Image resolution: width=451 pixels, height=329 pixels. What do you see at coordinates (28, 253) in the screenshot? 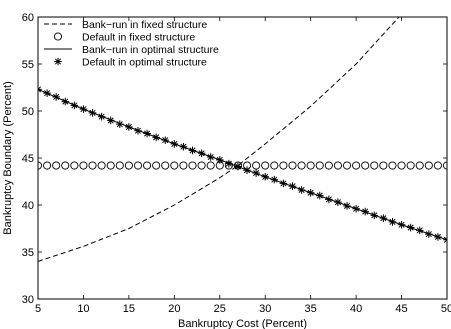
I see `y-tick-label: 35` at bounding box center [28, 253].